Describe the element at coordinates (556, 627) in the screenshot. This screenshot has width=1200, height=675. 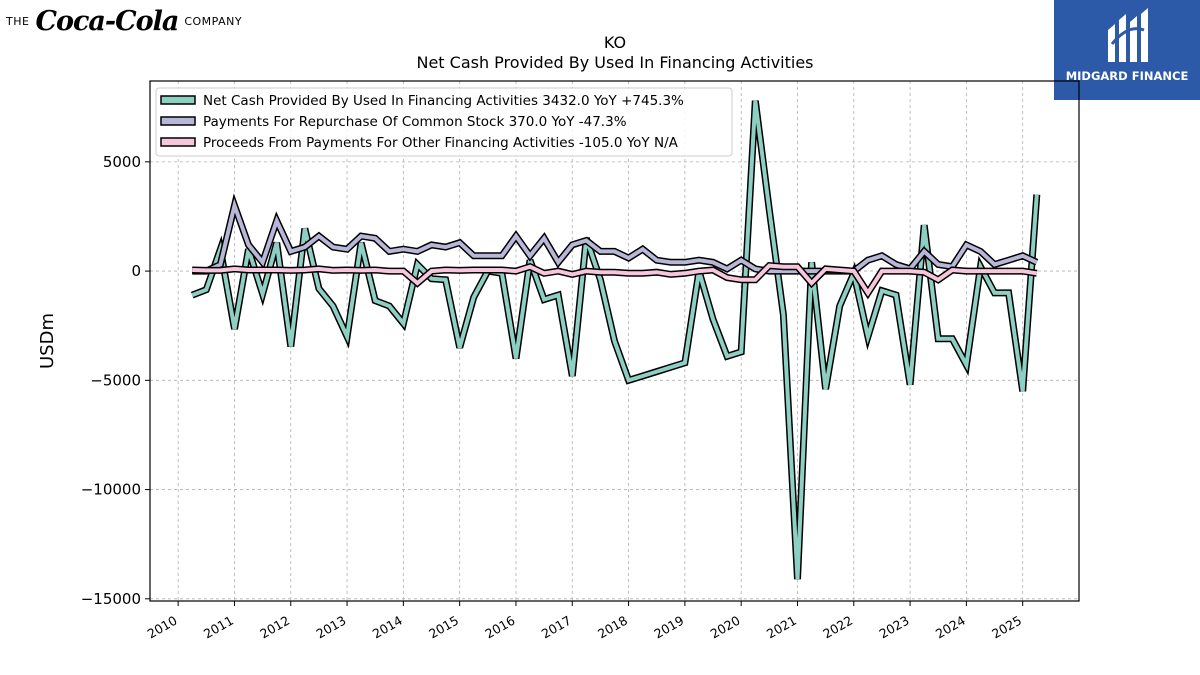
I see `x-tick-label: 2017` at that location.